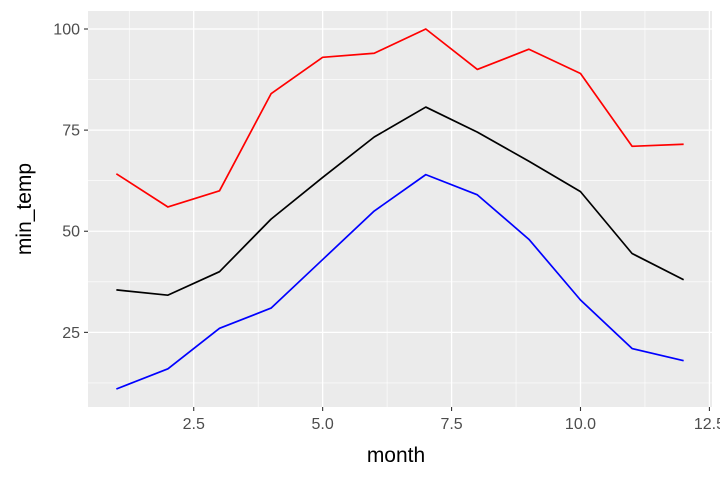 This screenshot has height=479, width=720. I want to click on x-tick-label: 12.5, so click(707, 424).